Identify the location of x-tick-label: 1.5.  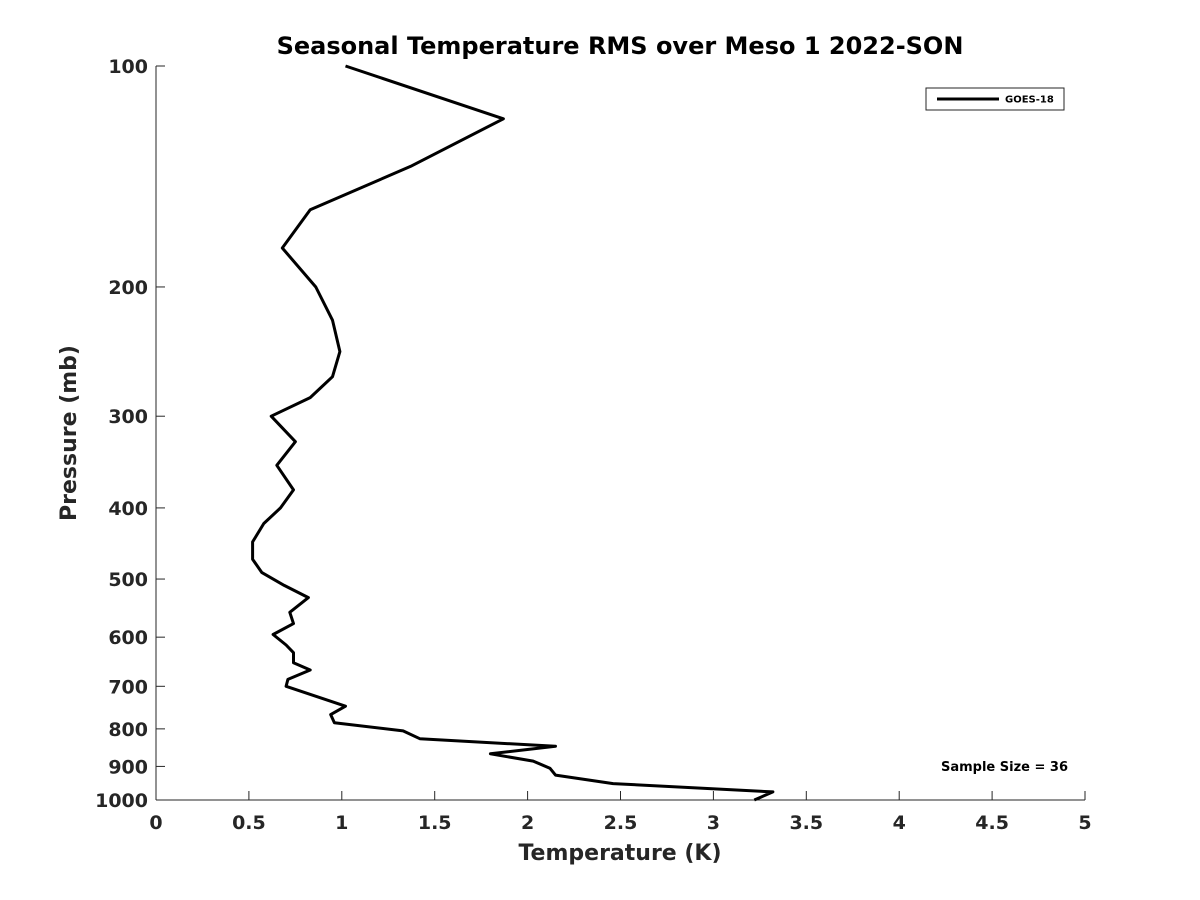
(435, 823).